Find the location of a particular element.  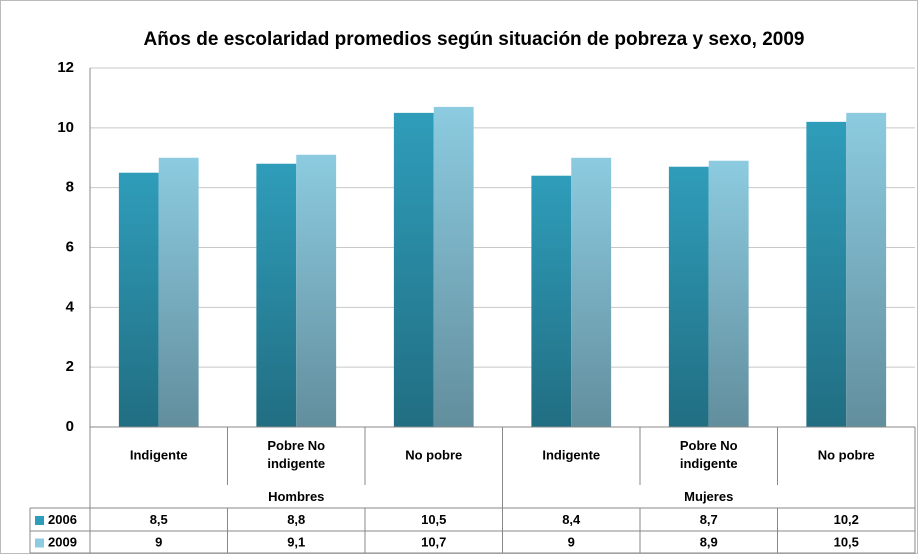

group-label: Hombres is located at coordinates (296, 496).